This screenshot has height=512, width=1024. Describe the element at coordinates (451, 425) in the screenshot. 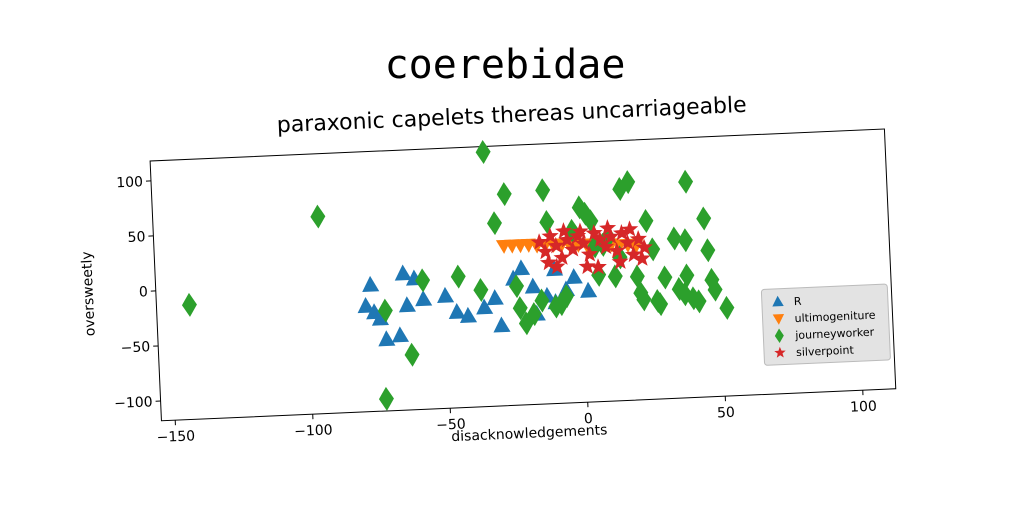

I see `x-tick-label: −50` at that location.